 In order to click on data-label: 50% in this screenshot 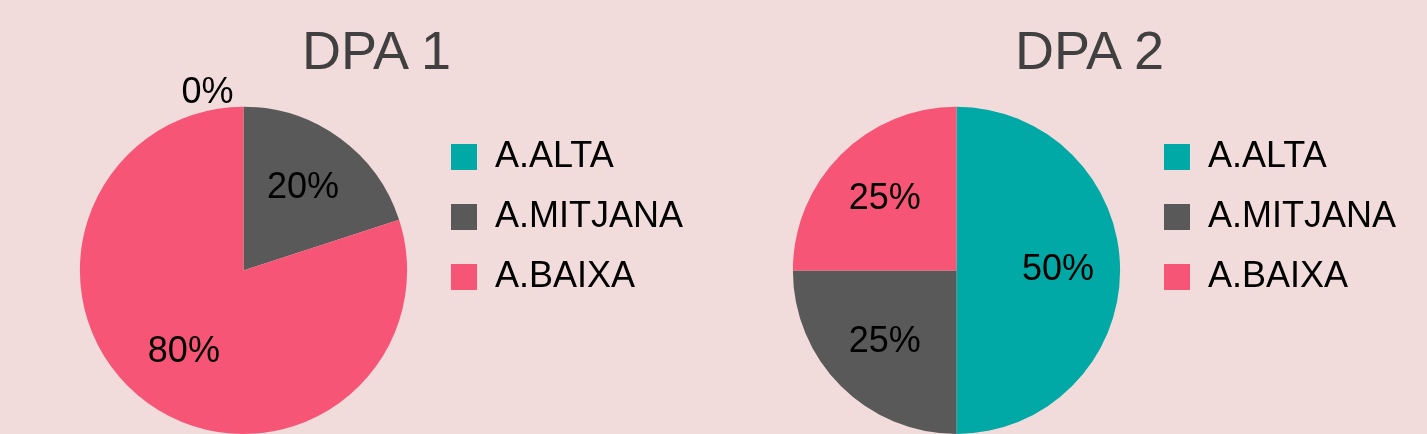, I will do `click(1057, 268)`.